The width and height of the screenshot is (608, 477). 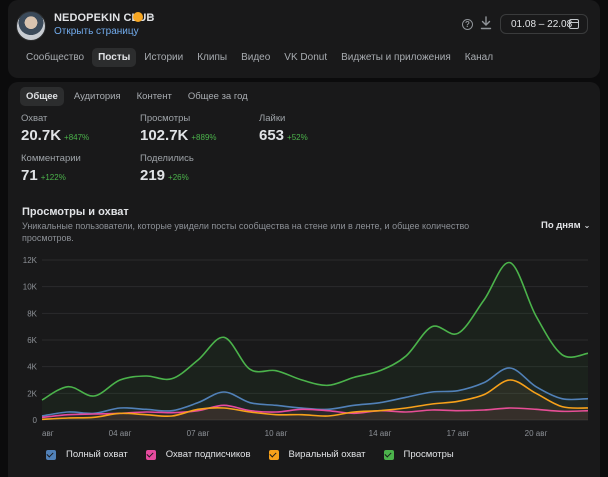 I want to click on legend-item-views: Просмотры, so click(x=418, y=454).